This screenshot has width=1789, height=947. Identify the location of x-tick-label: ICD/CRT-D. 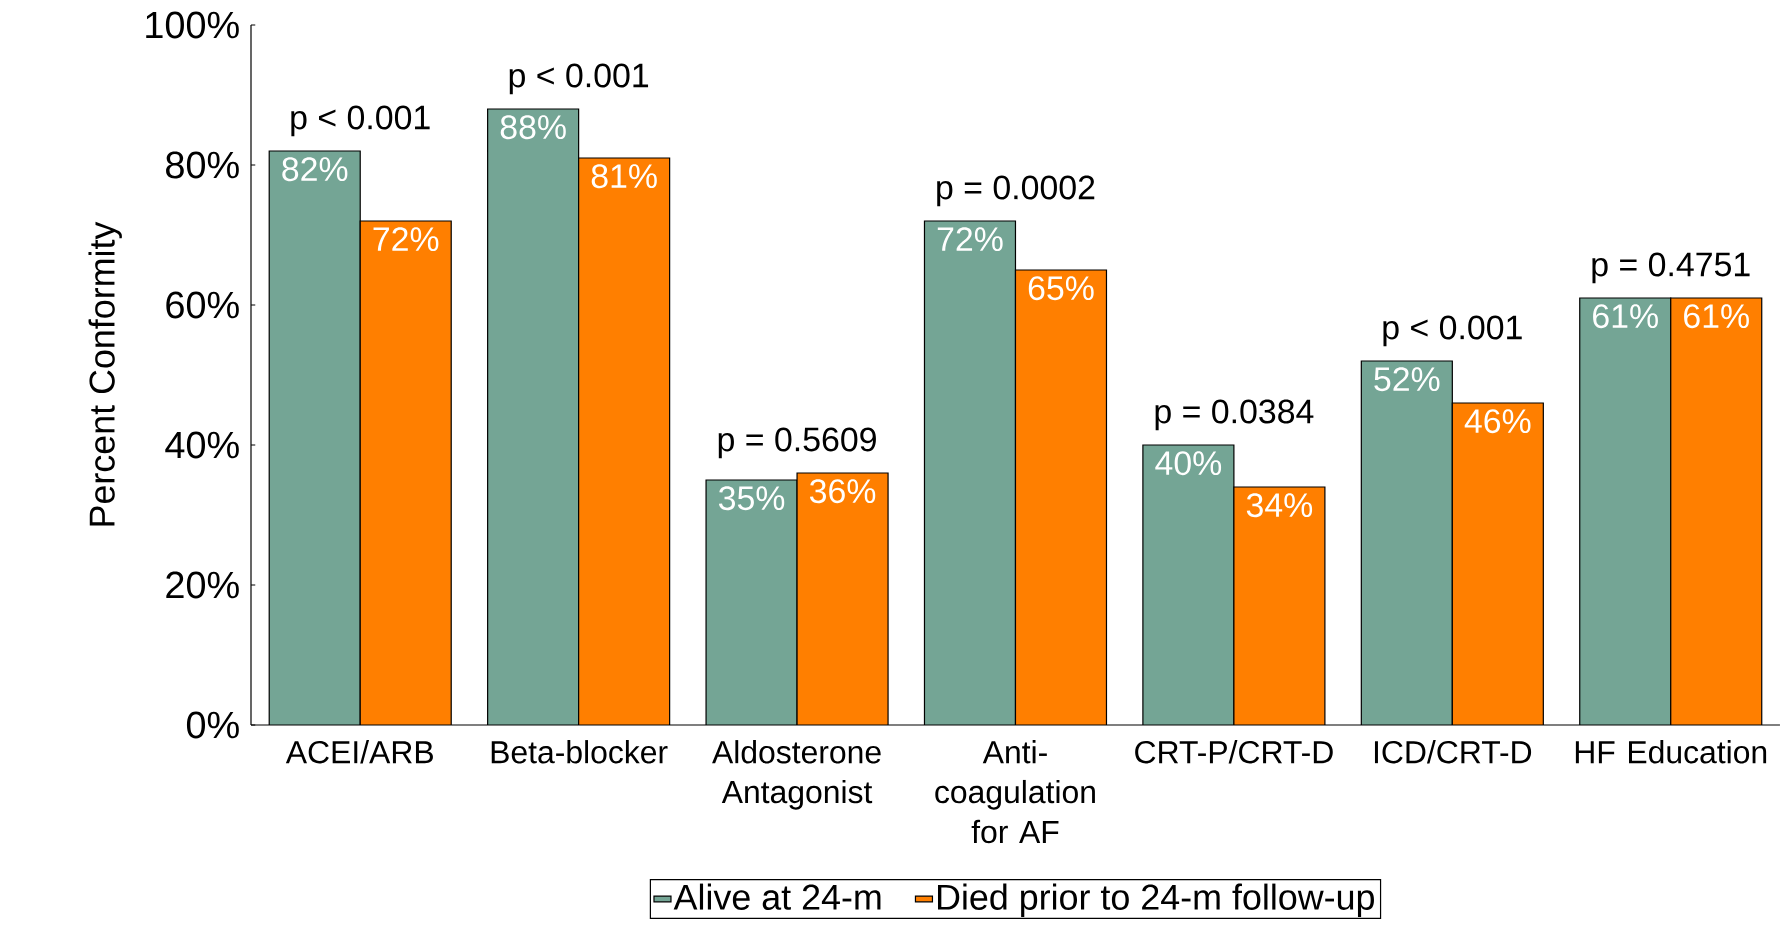
(1453, 752).